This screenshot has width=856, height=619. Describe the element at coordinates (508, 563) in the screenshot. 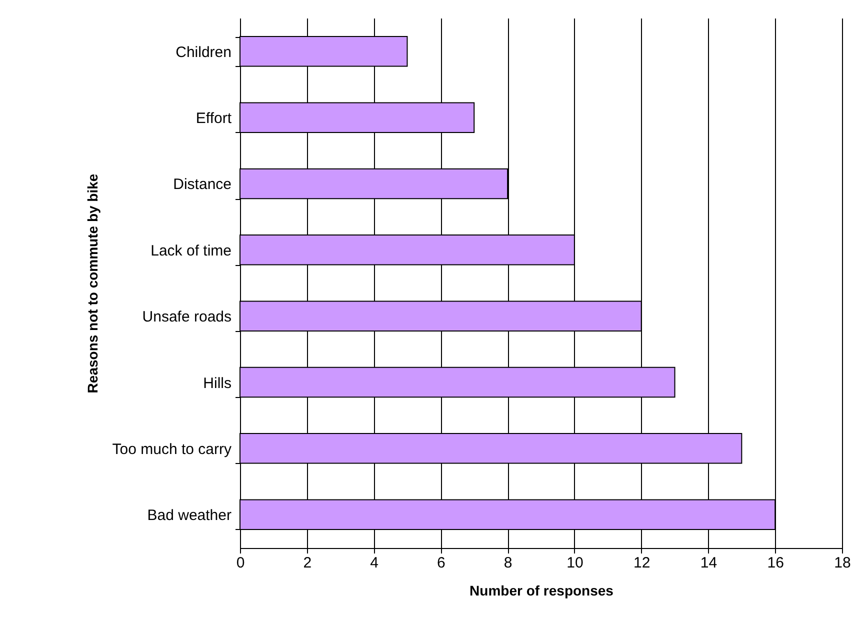

I see `x-tick-label: 8` at that location.